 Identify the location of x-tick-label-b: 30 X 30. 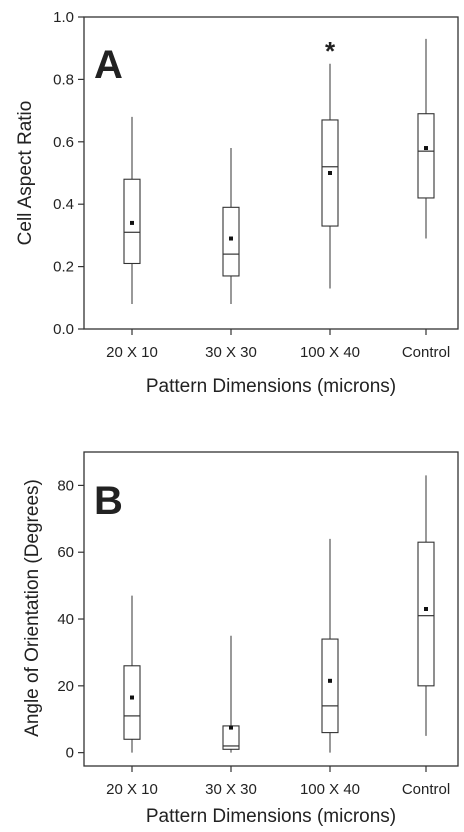
(231, 789).